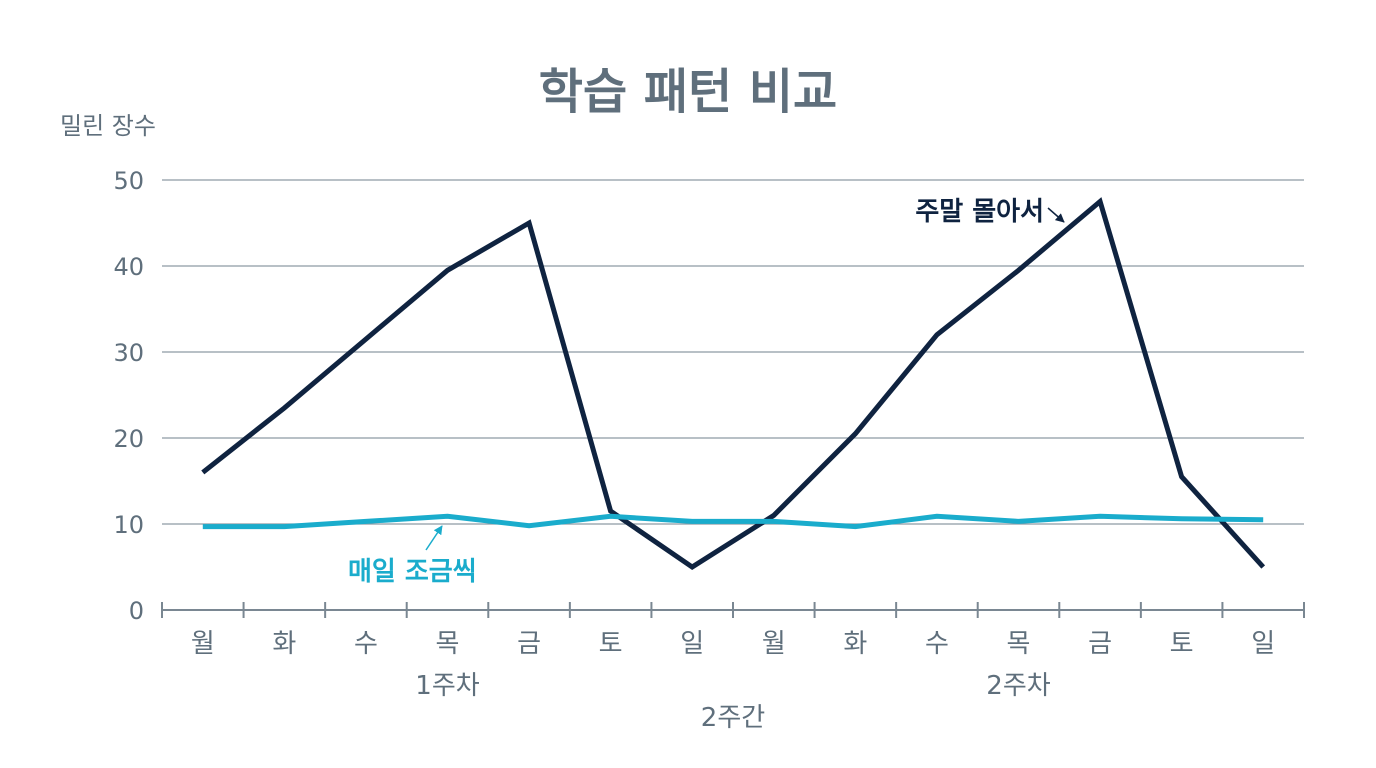  Describe the element at coordinates (447, 686) in the screenshot. I see `week-label: 1주차` at that location.